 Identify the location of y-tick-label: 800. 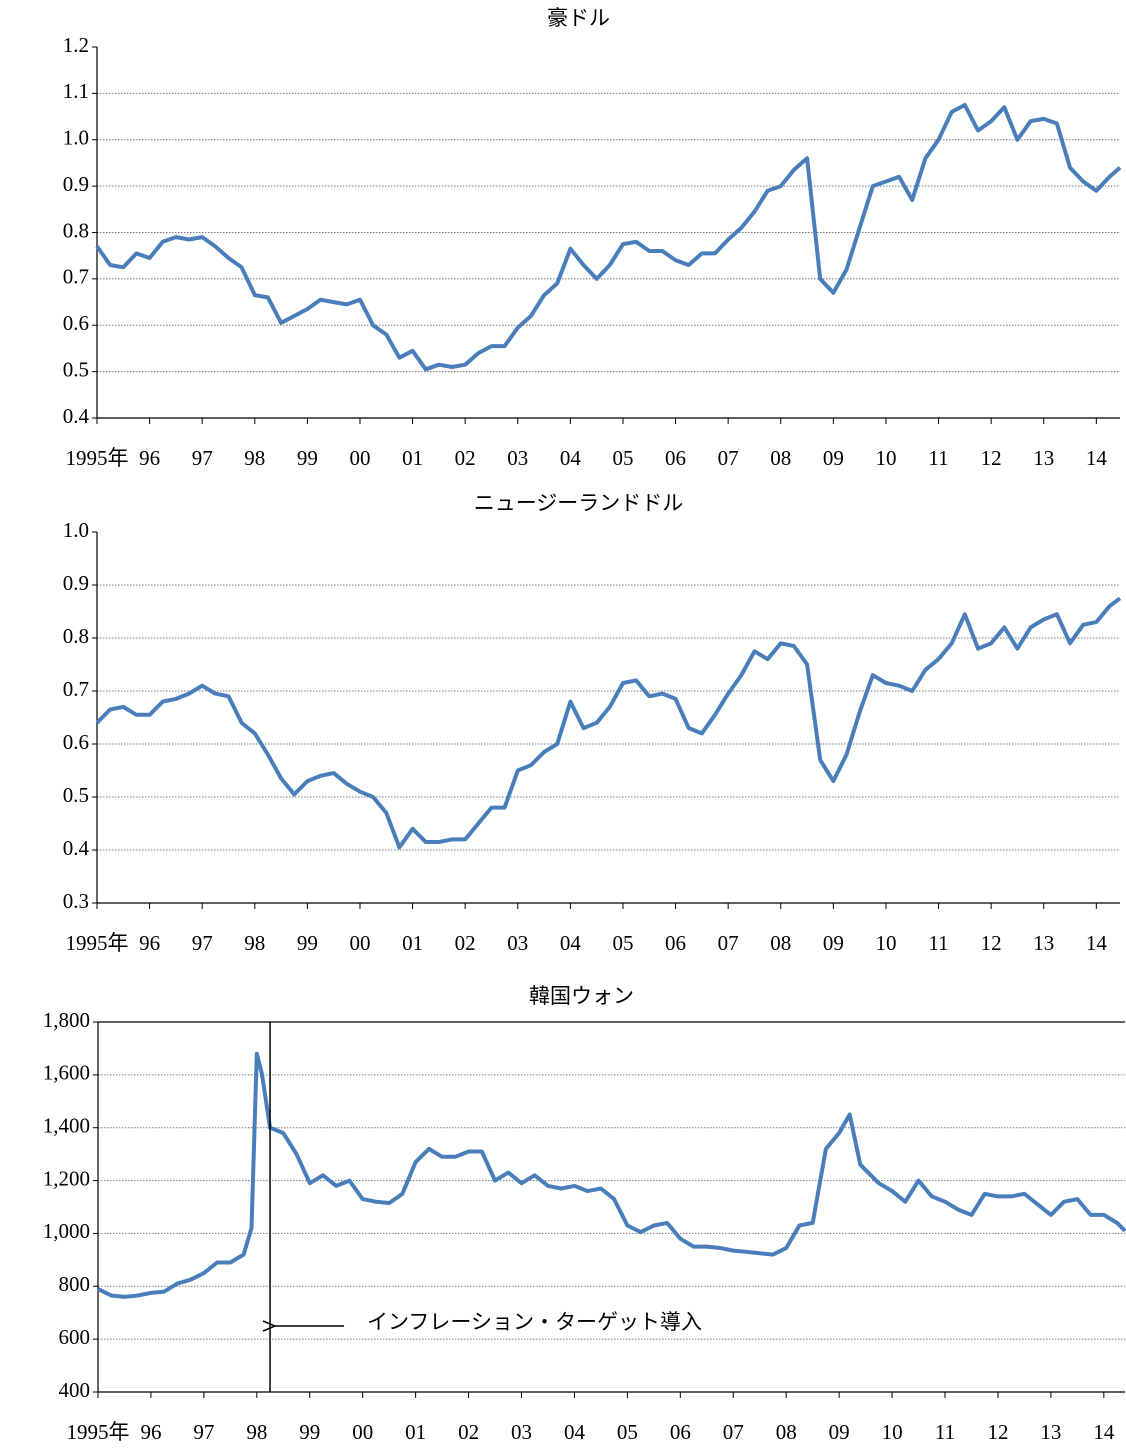
(75, 1284).